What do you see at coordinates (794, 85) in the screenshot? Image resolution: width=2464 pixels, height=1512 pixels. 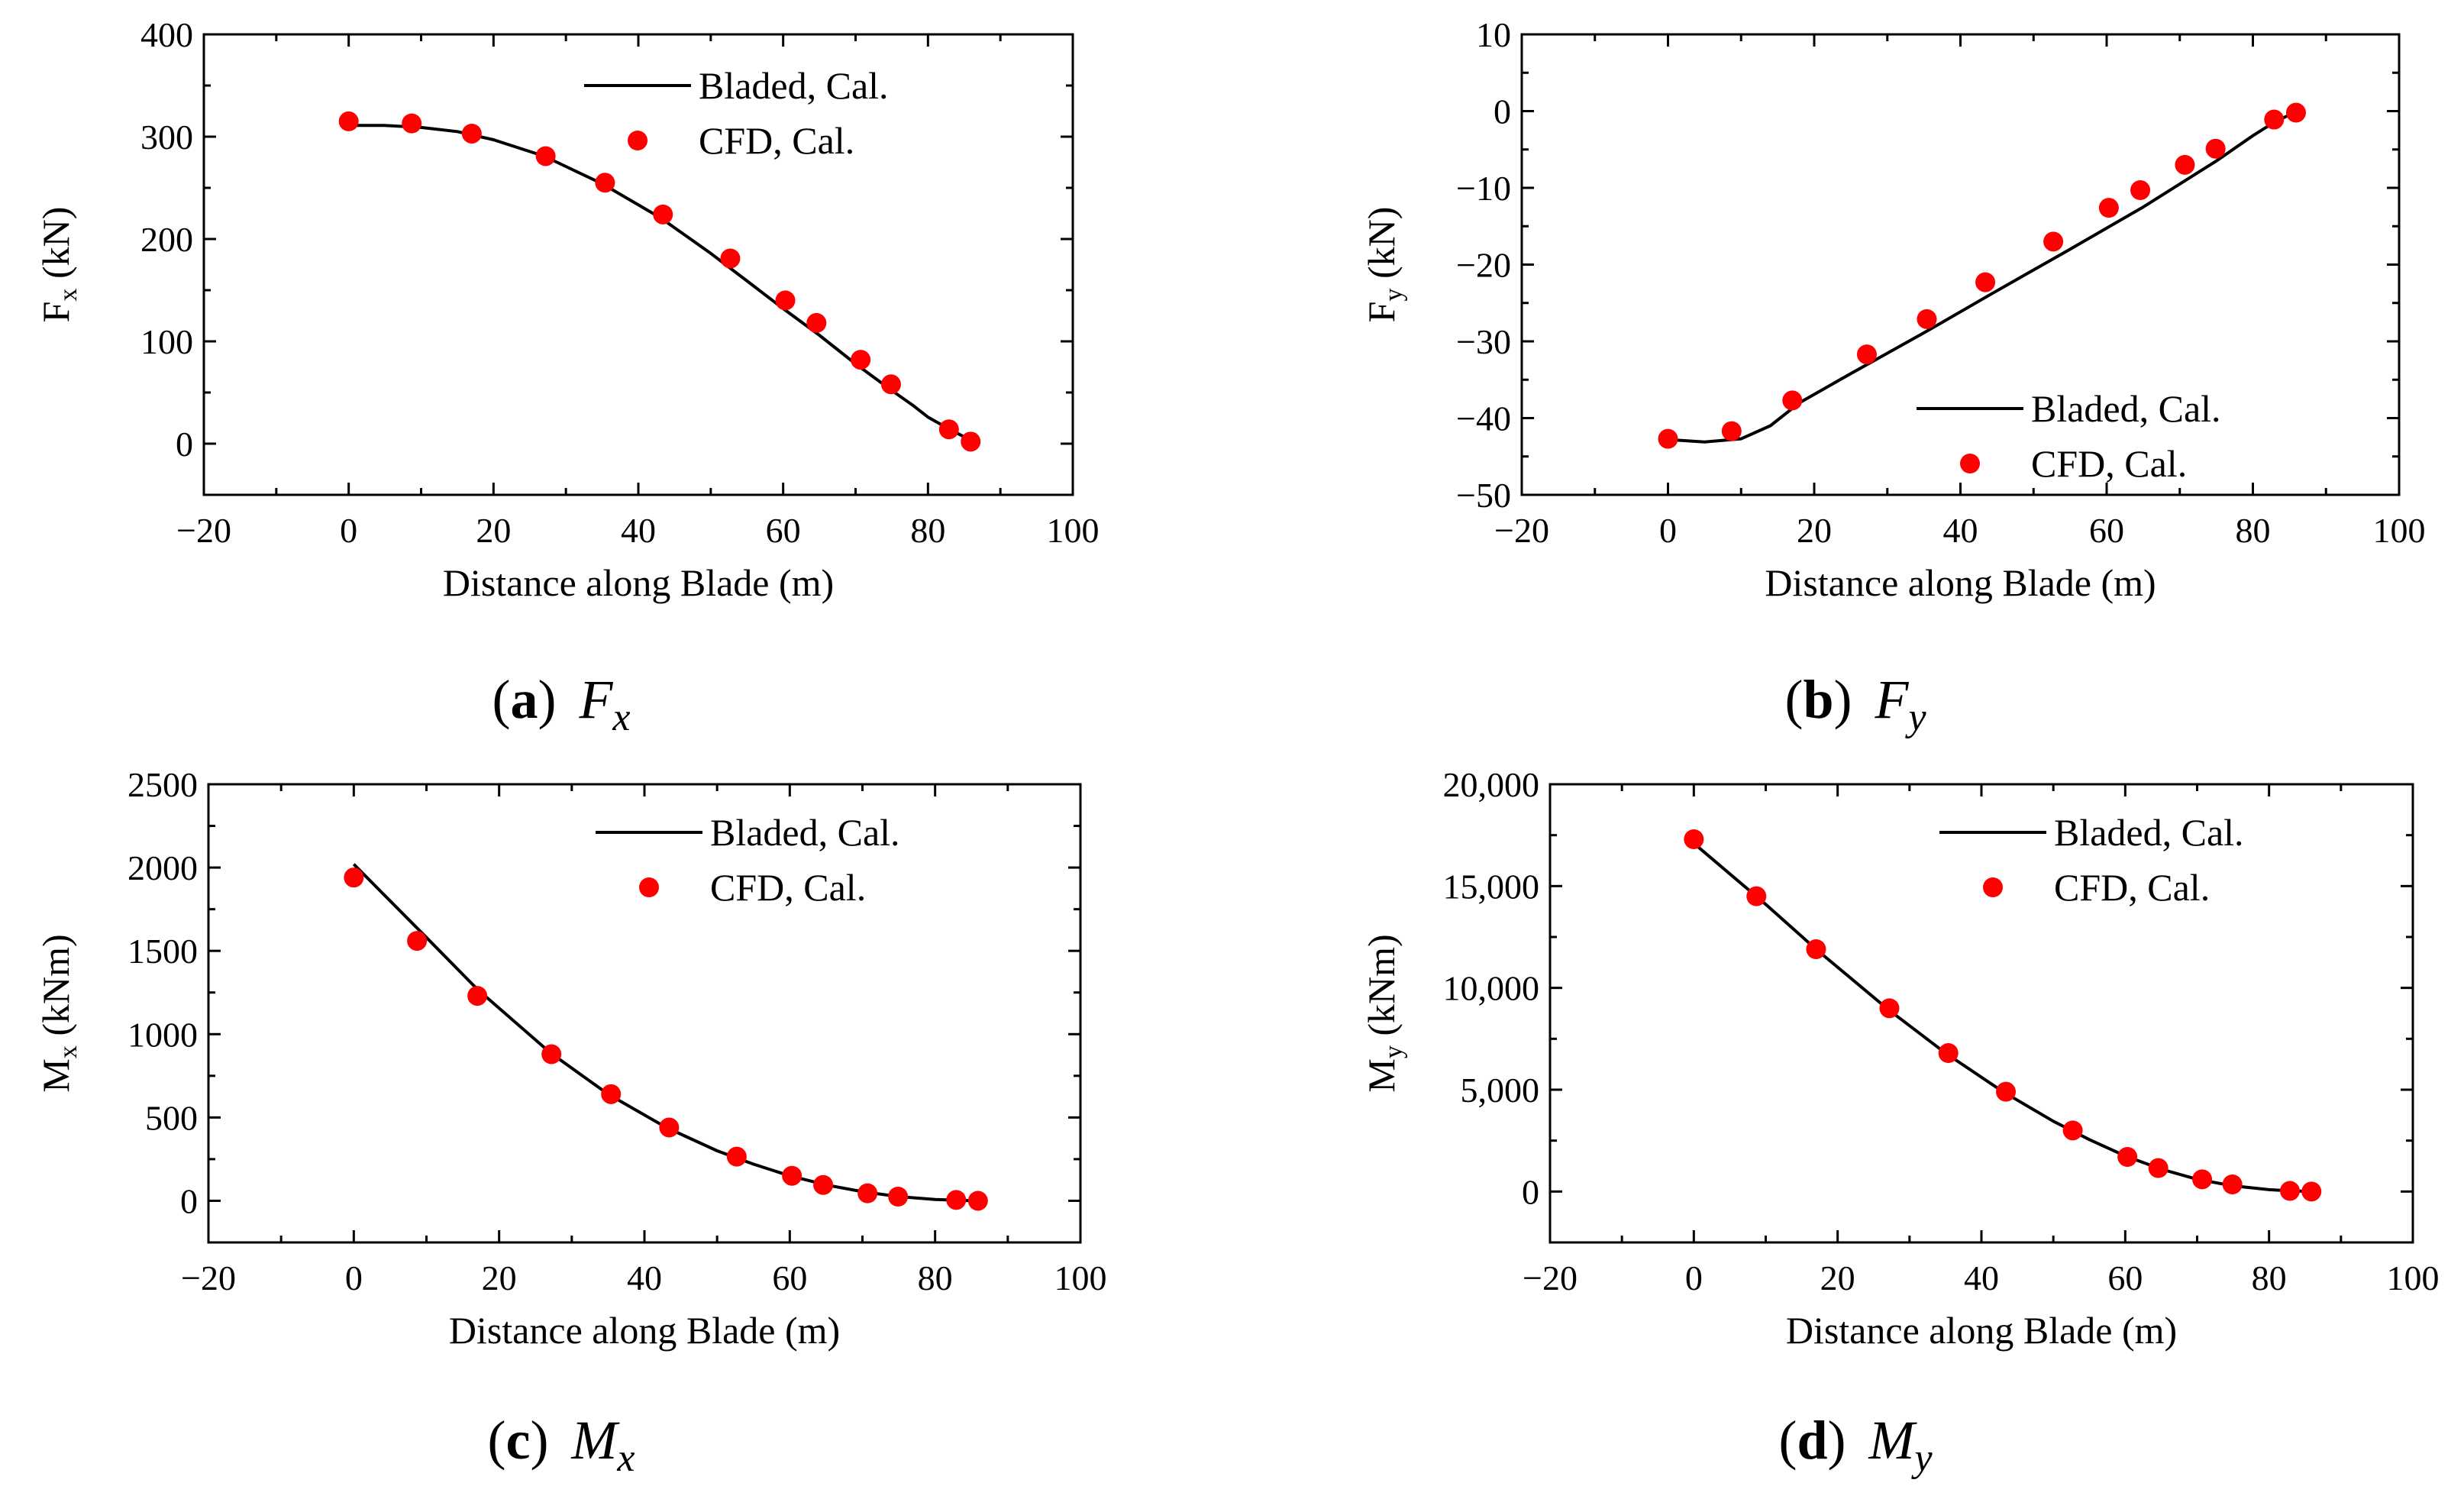 I see `legend-label: Bladed, Cal.` at bounding box center [794, 85].